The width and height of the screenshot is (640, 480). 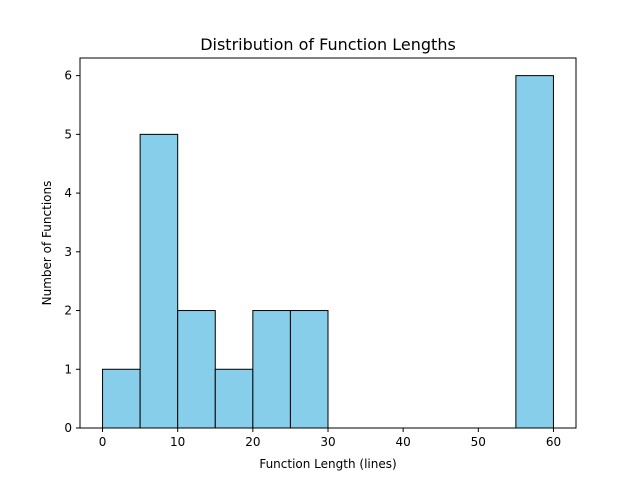 What do you see at coordinates (478, 442) in the screenshot?
I see `x-tick-label: 50` at bounding box center [478, 442].